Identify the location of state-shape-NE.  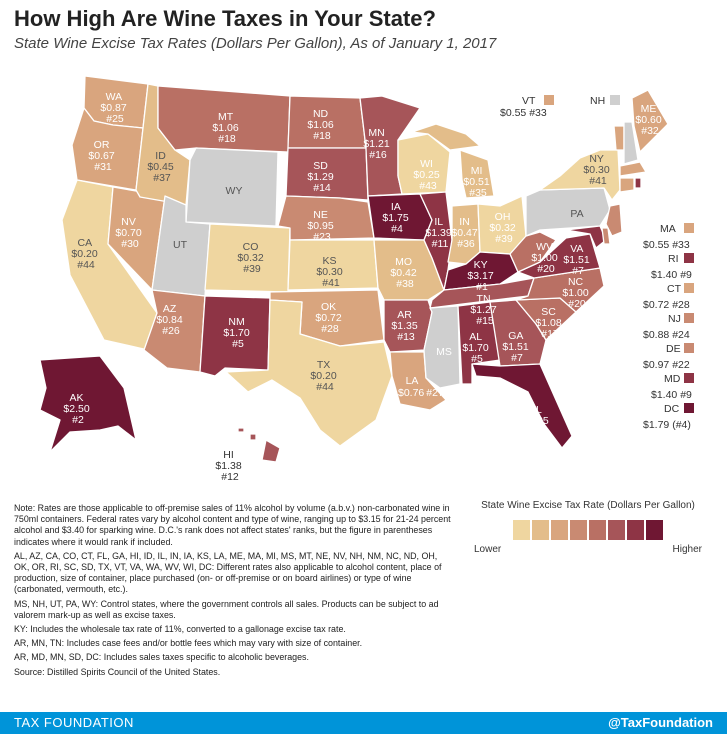
(326, 218).